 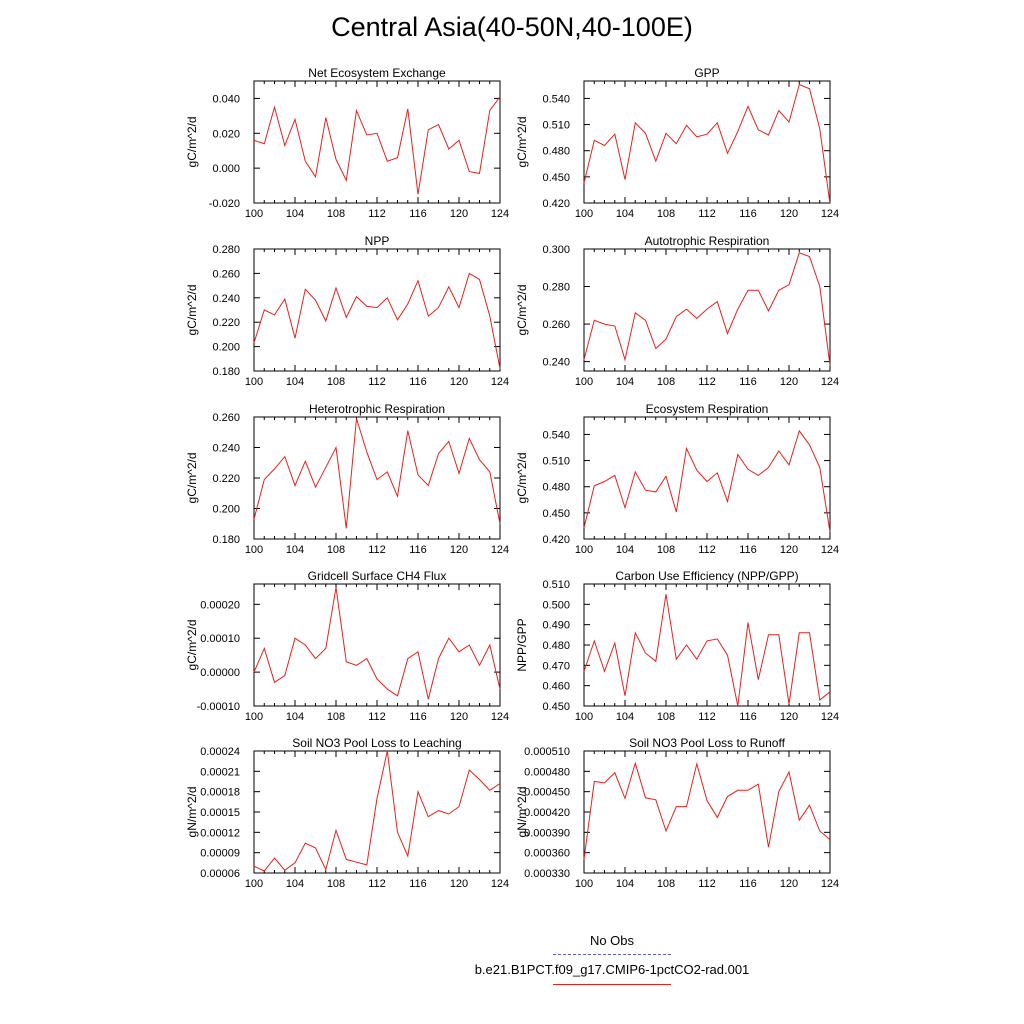 I want to click on y-tick-label: 0.000480, so click(x=547, y=772).